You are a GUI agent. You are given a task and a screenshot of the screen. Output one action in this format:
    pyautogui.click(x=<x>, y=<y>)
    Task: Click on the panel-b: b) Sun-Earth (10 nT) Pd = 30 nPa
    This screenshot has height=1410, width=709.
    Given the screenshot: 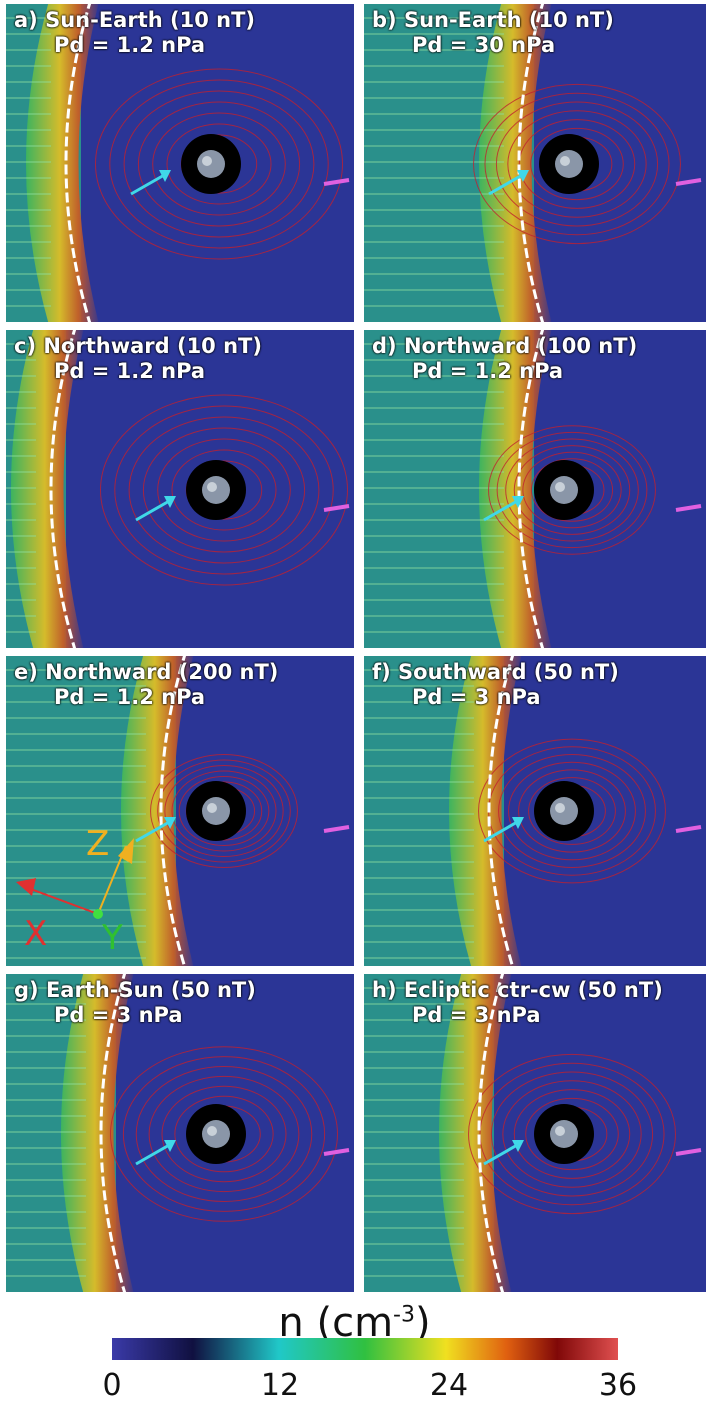 What is the action you would take?
    pyautogui.click(x=535, y=163)
    